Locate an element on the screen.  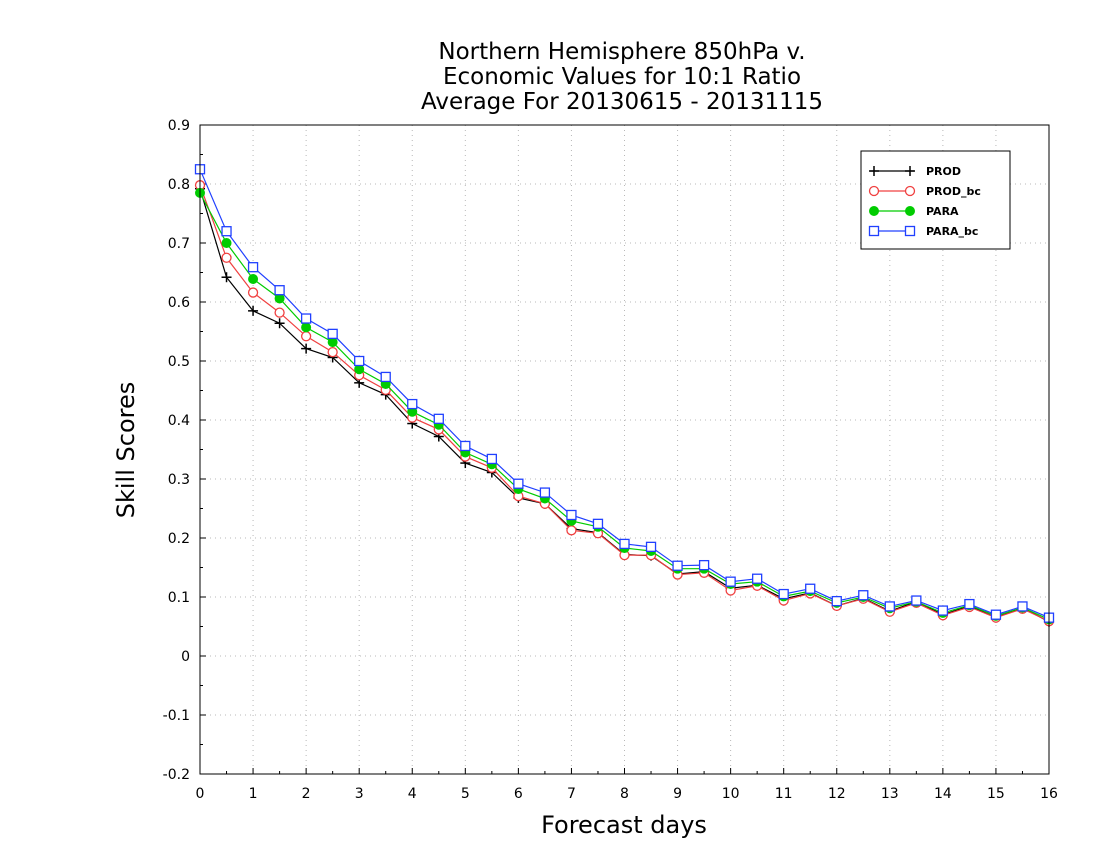
legend-entry: PROD is located at coordinates (915, 171).